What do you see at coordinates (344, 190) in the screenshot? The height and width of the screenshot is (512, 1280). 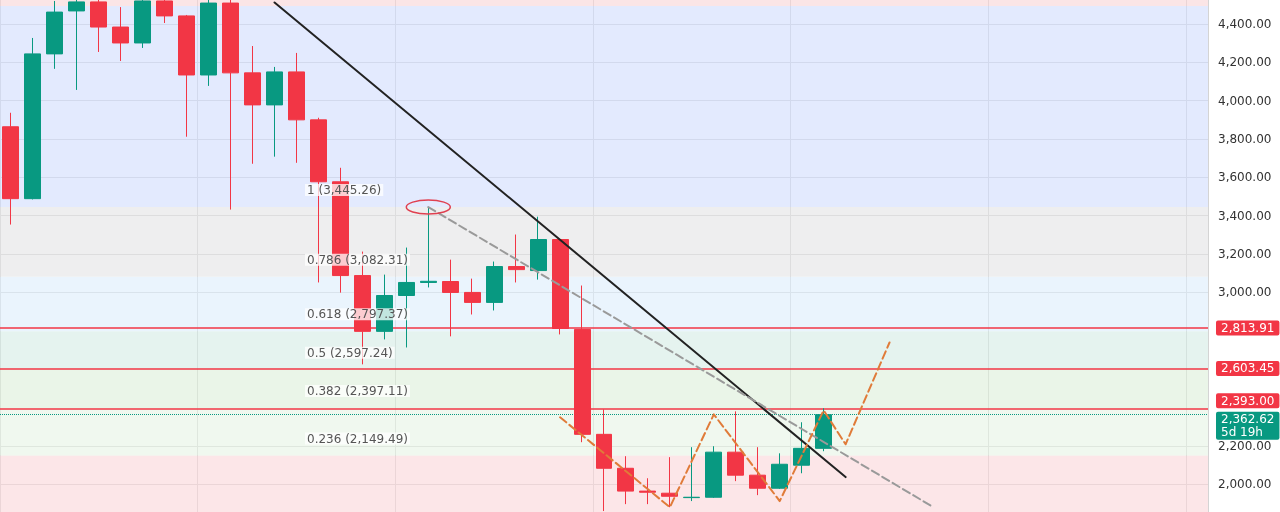 I see `band-label: 1 (3,445.26)` at bounding box center [344, 190].